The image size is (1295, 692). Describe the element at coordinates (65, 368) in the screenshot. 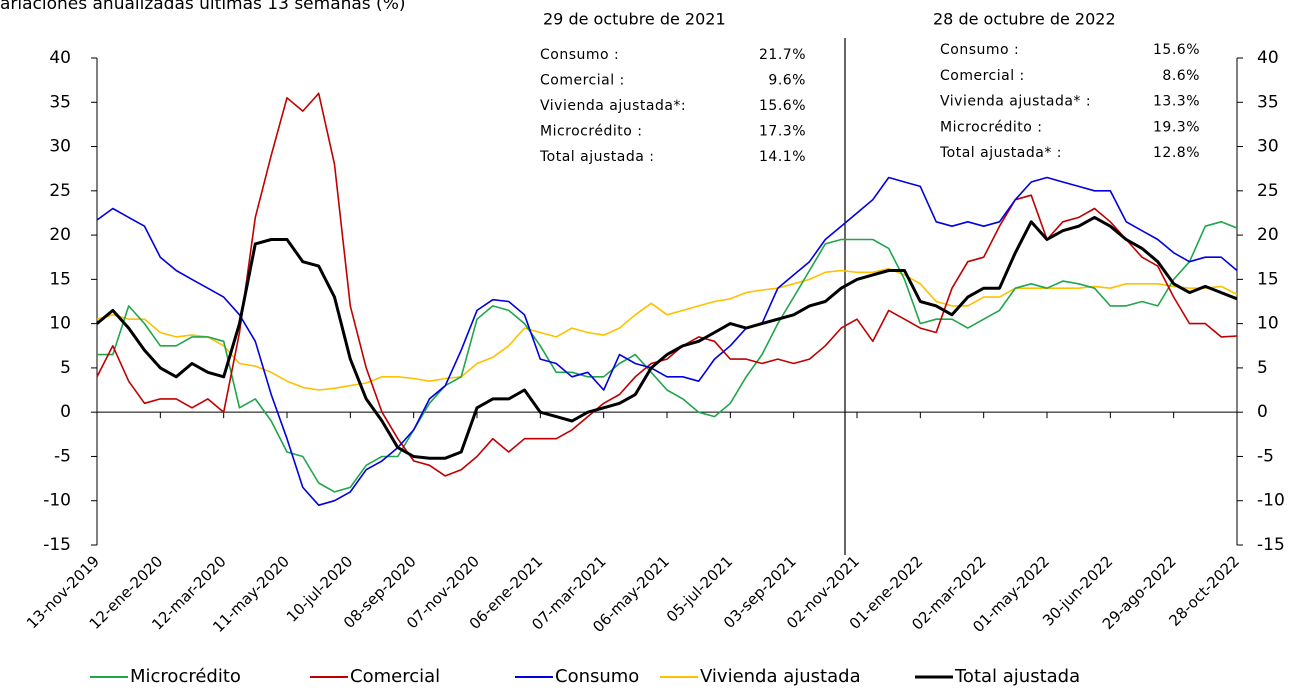

I see `y-tick-label: 5` at that location.